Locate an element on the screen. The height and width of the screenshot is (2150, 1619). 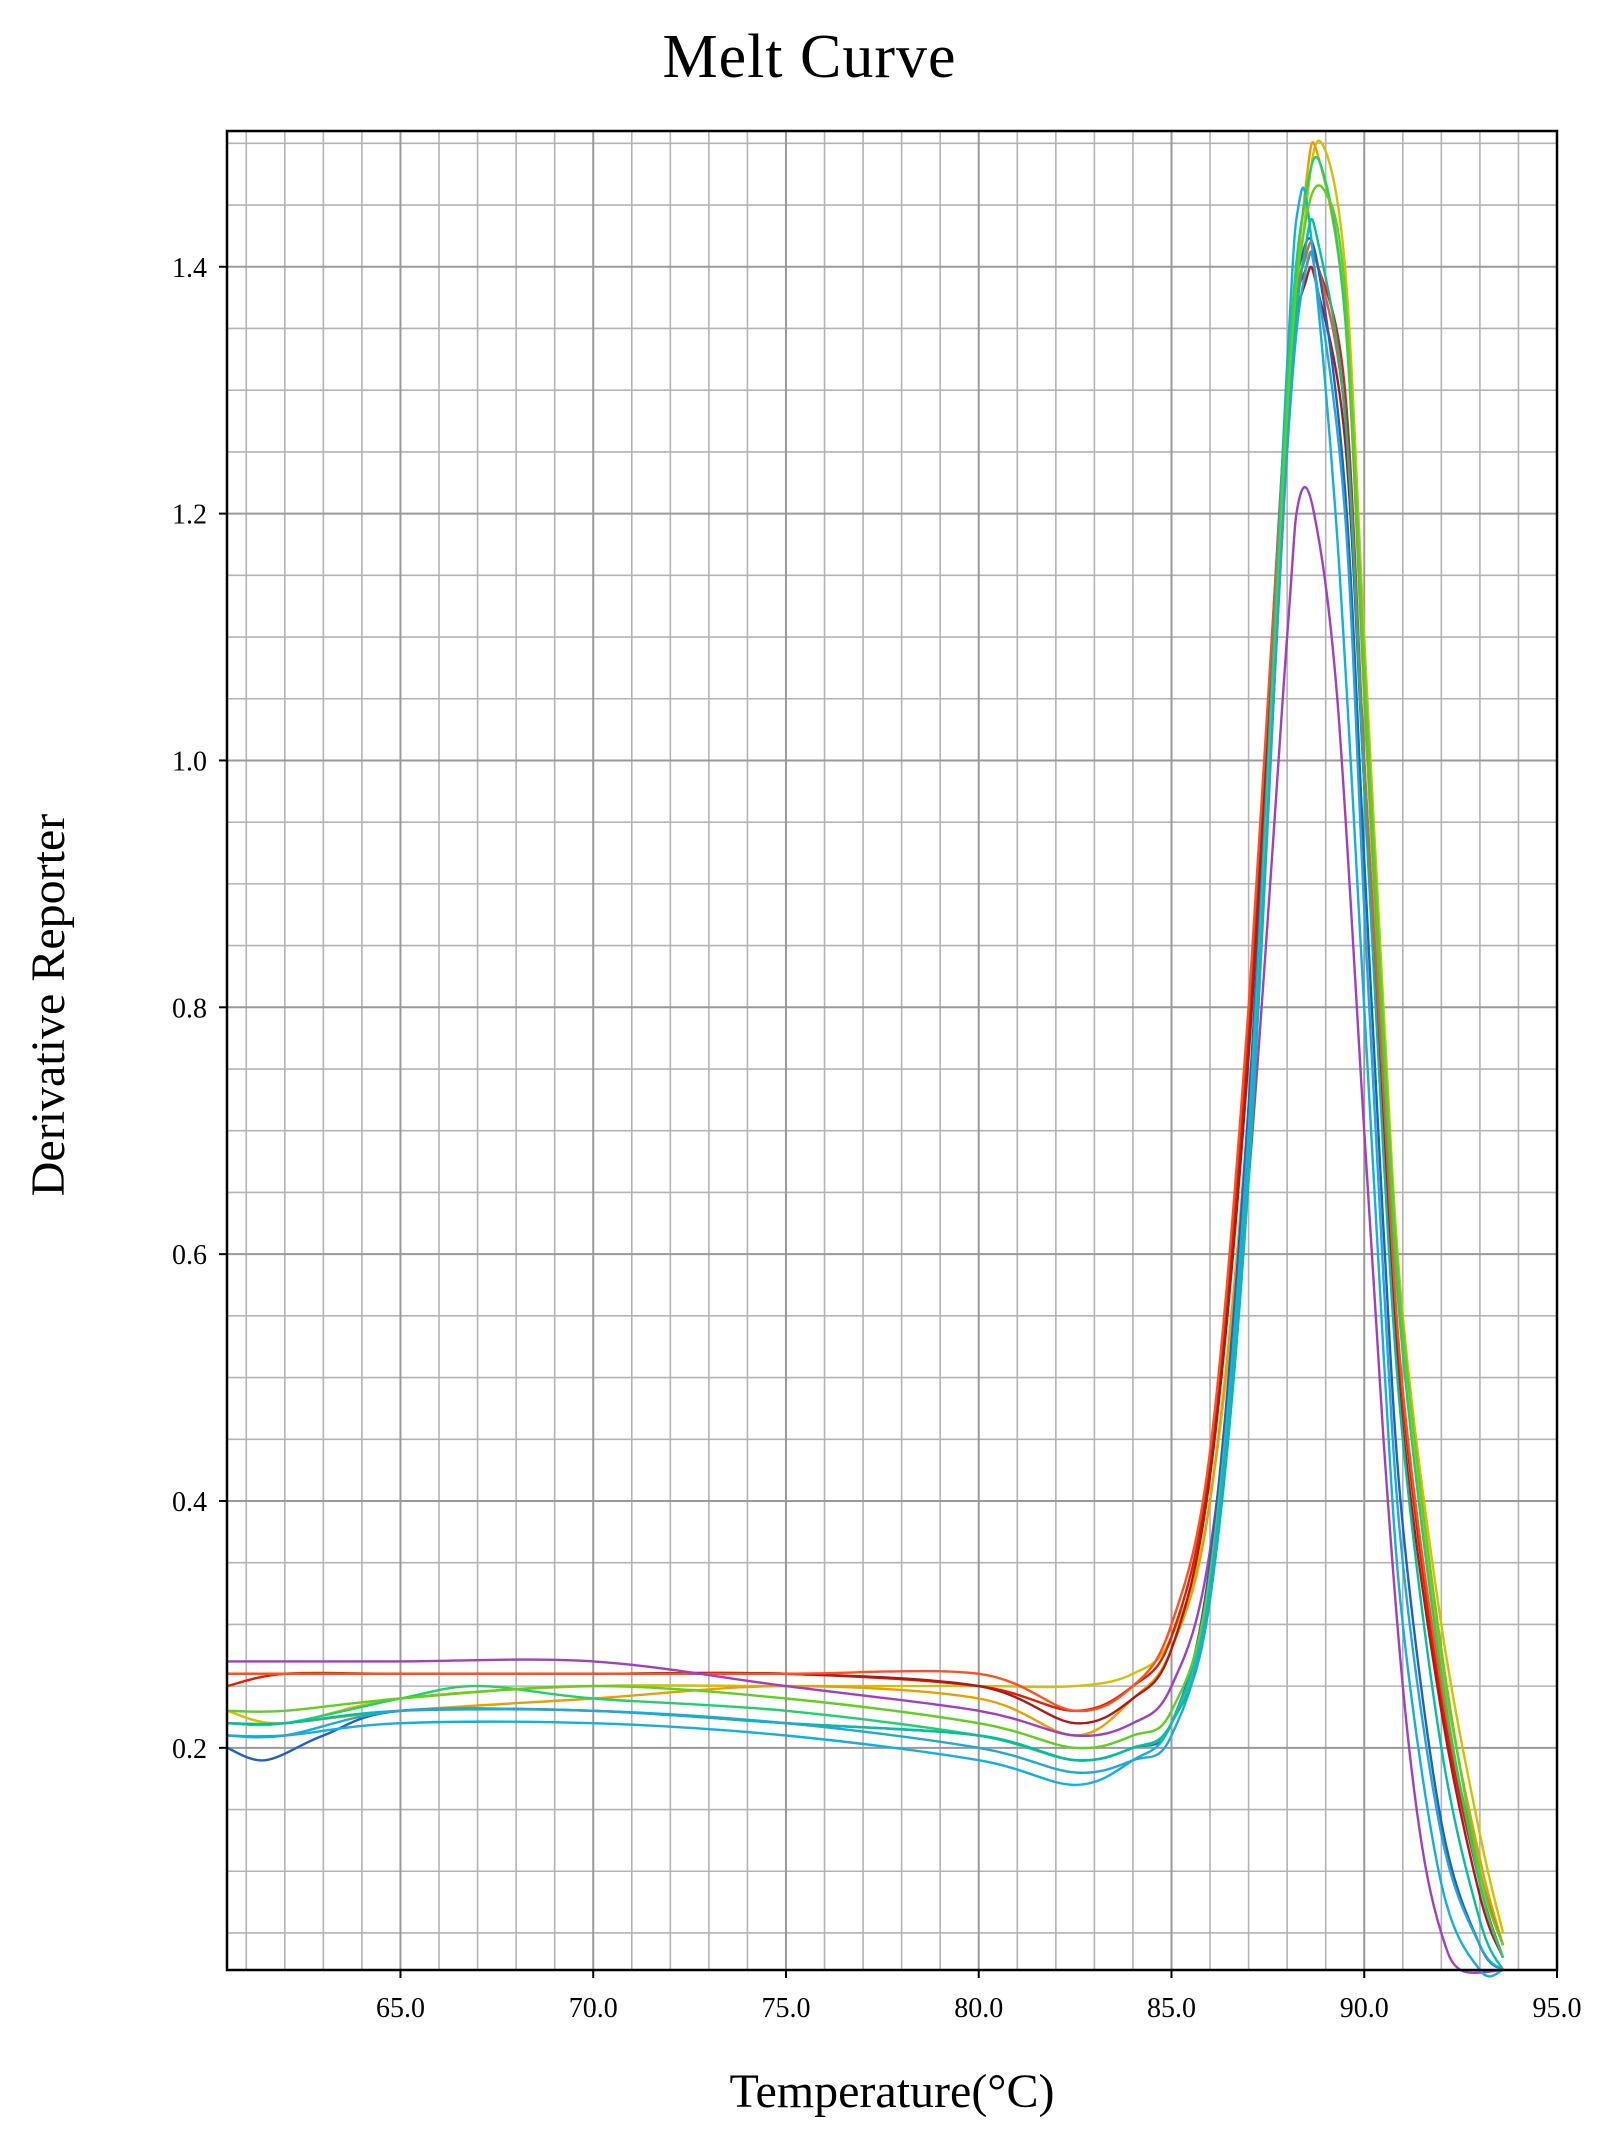
y-tick-label: 0.2 is located at coordinates (189, 1749).